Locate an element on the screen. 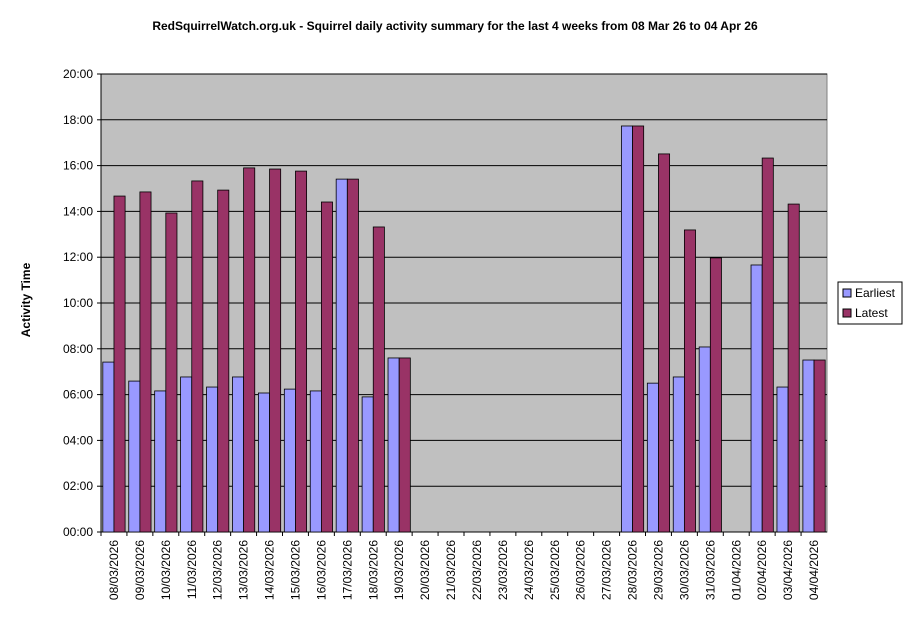 Image resolution: width=911 pixels, height=623 pixels. x-tick-label: 29/03/2026 is located at coordinates (658, 570).